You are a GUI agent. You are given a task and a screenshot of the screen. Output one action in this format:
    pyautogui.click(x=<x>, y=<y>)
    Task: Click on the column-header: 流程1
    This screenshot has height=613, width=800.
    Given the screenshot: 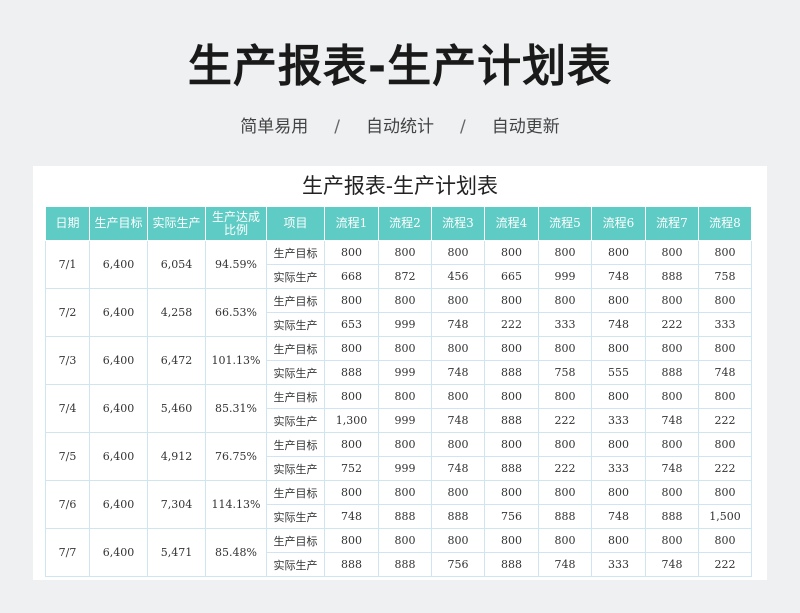 What is the action you would take?
    pyautogui.click(x=351, y=223)
    